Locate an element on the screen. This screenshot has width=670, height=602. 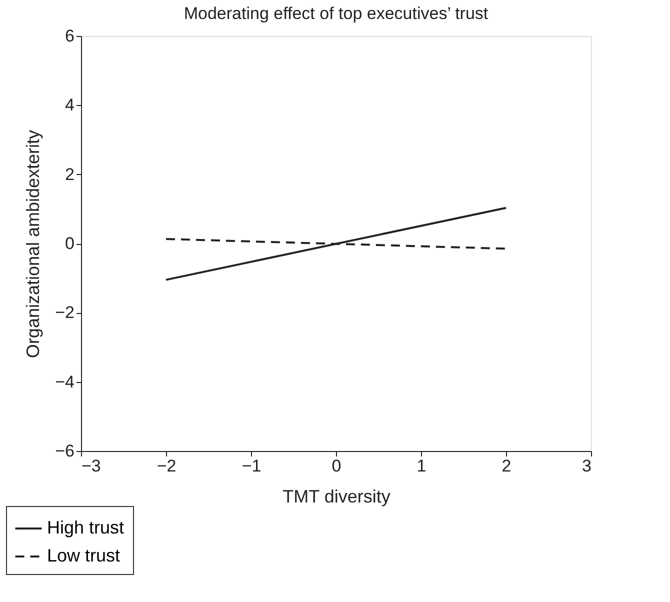
x-tick-label: −3 is located at coordinates (91, 466).